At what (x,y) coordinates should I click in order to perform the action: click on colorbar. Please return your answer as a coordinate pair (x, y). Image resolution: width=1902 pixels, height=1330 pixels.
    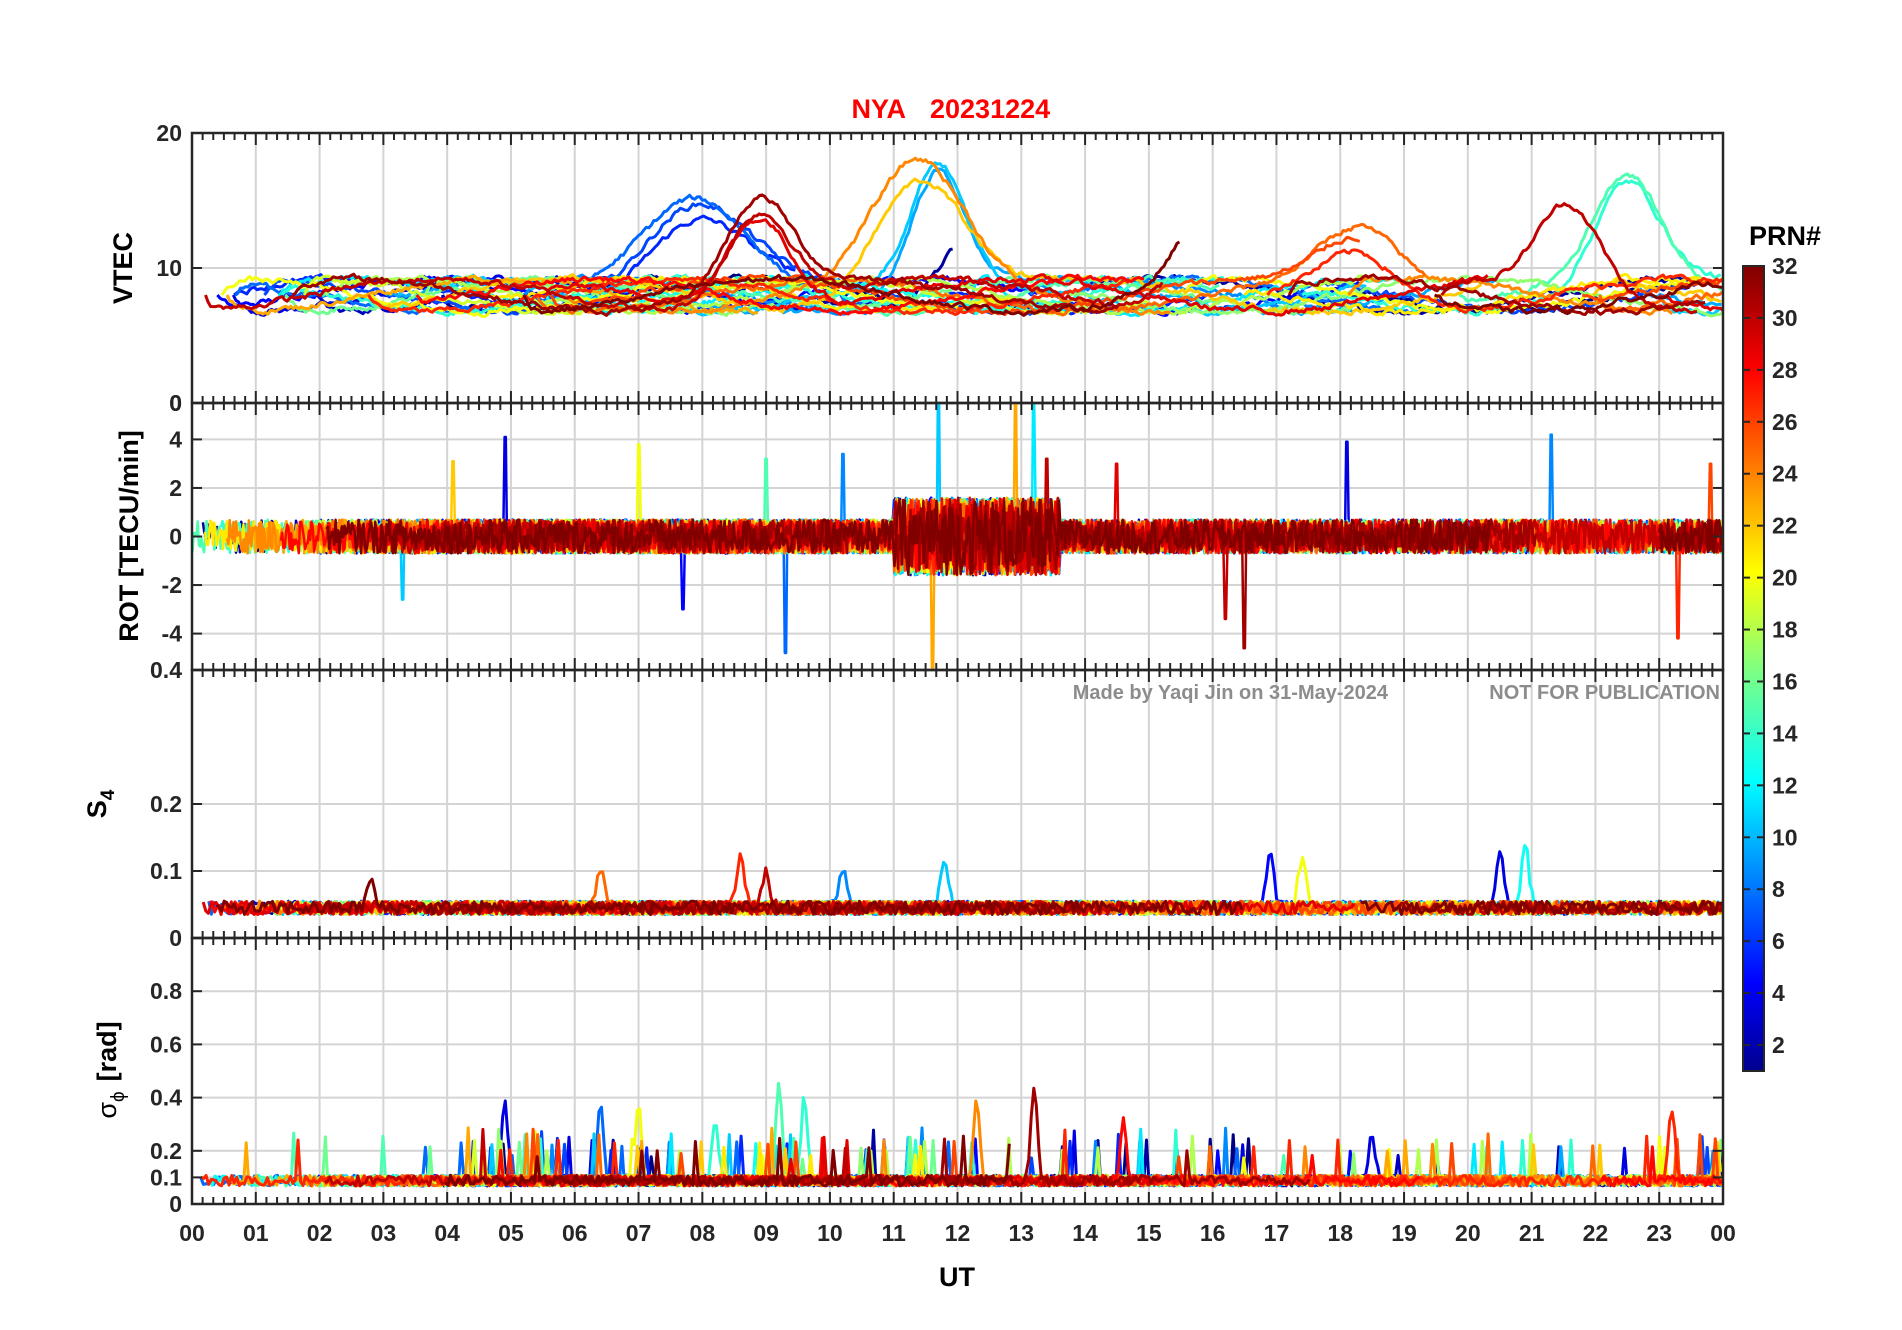
    Looking at the image, I should click on (1753, 668).